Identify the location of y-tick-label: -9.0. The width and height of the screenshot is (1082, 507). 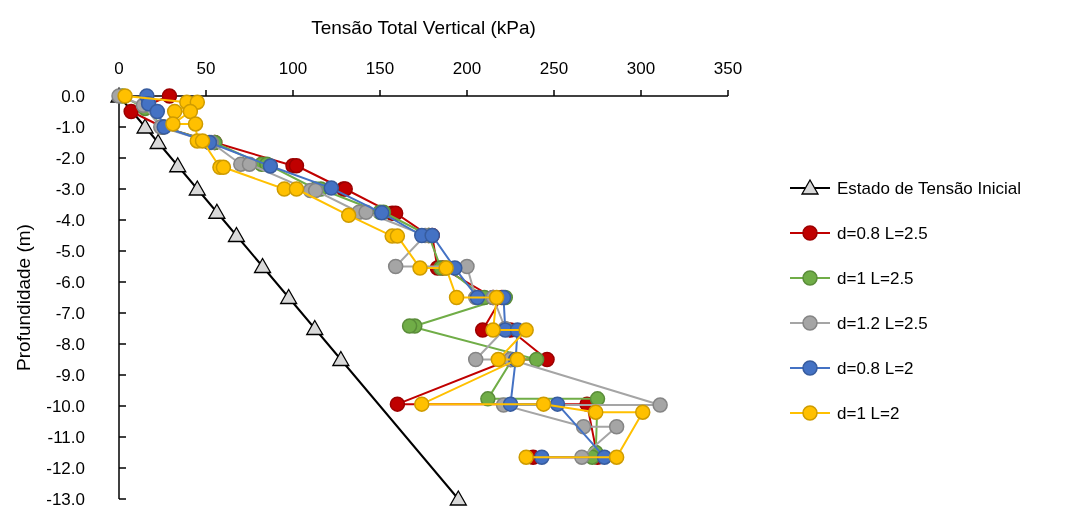
(70, 375).